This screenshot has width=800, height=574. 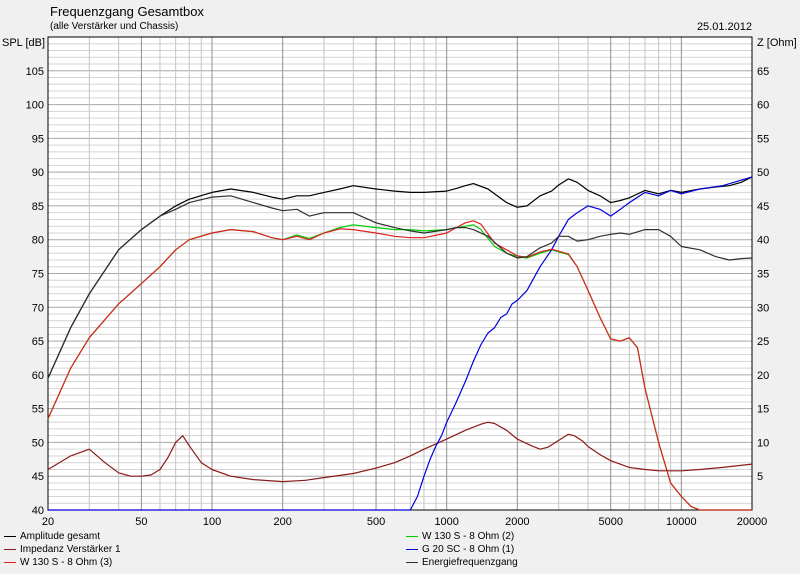 I want to click on x-tick-label: 200, so click(x=282, y=522).